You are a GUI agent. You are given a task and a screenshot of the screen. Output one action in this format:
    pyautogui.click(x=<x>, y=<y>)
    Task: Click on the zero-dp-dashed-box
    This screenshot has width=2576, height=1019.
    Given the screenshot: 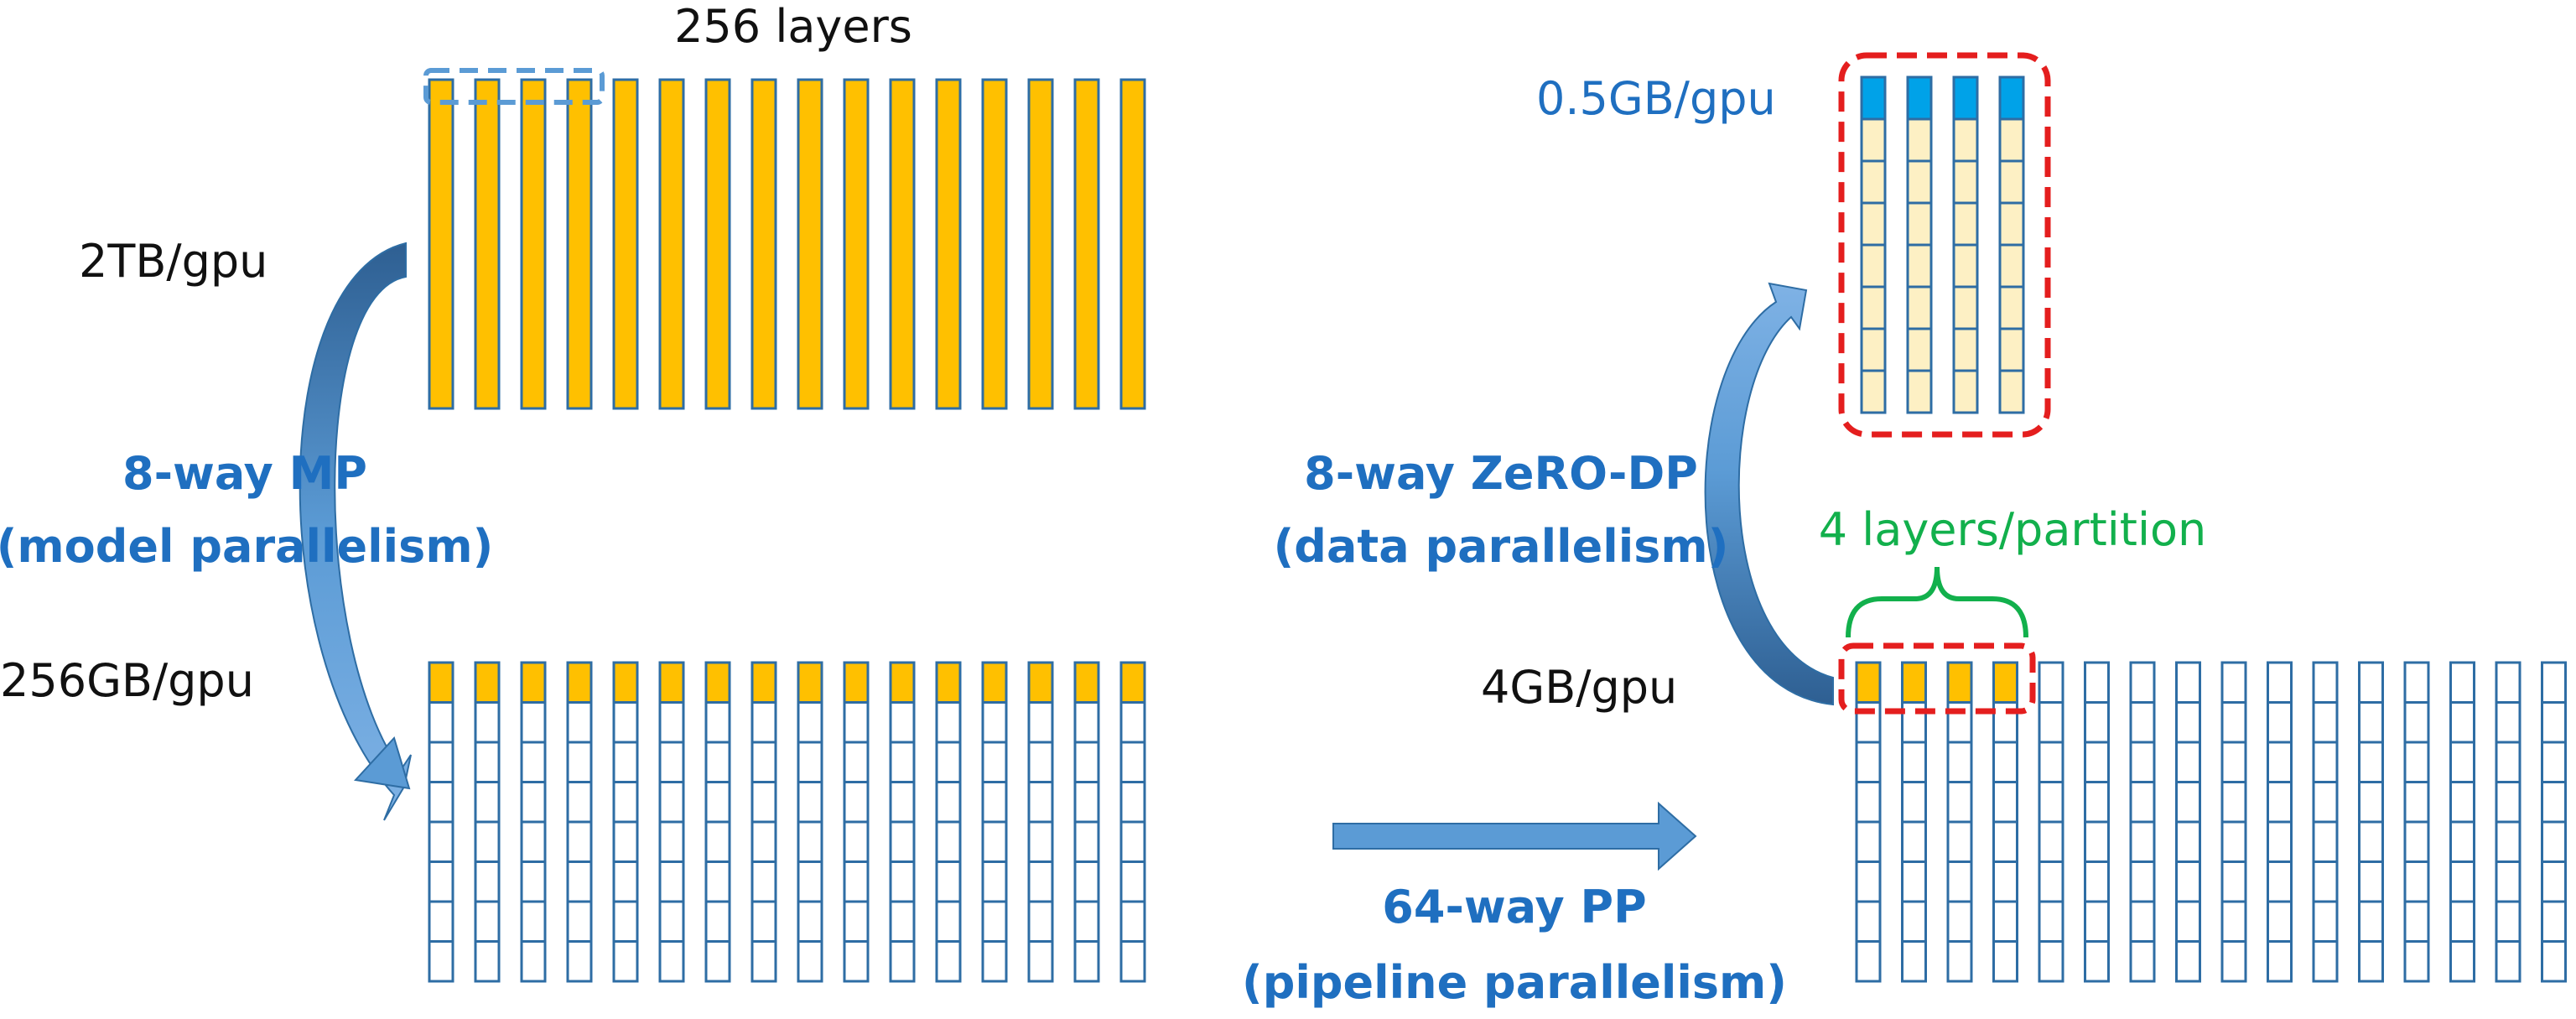 What is the action you would take?
    pyautogui.click(x=1944, y=245)
    